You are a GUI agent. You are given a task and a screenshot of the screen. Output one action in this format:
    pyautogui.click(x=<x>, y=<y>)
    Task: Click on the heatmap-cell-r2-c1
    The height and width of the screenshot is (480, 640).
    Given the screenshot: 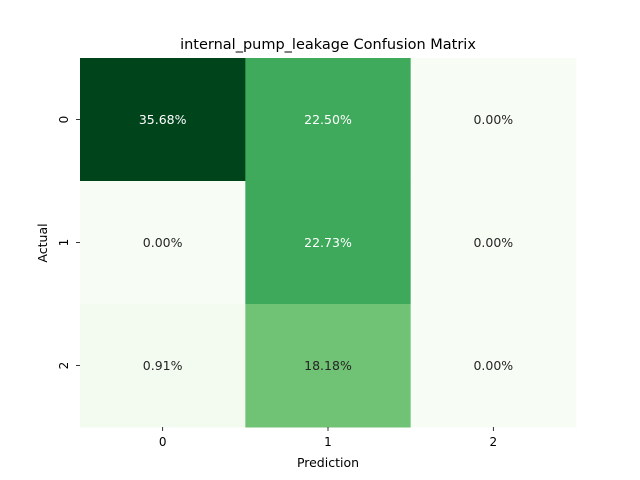 What is the action you would take?
    pyautogui.click(x=328, y=366)
    